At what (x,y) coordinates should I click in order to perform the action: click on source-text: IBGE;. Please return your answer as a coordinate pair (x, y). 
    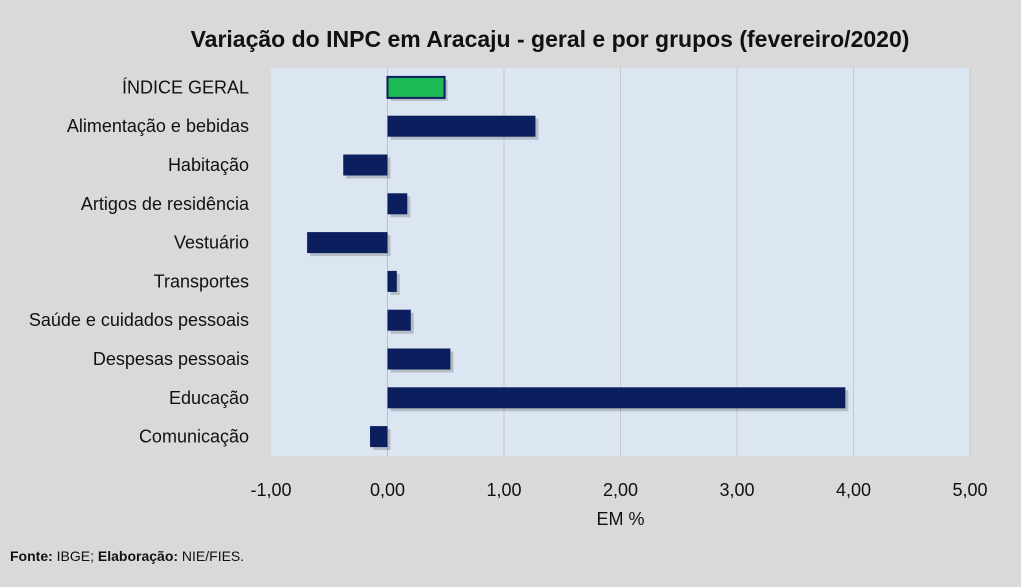
    Looking at the image, I should click on (75, 556).